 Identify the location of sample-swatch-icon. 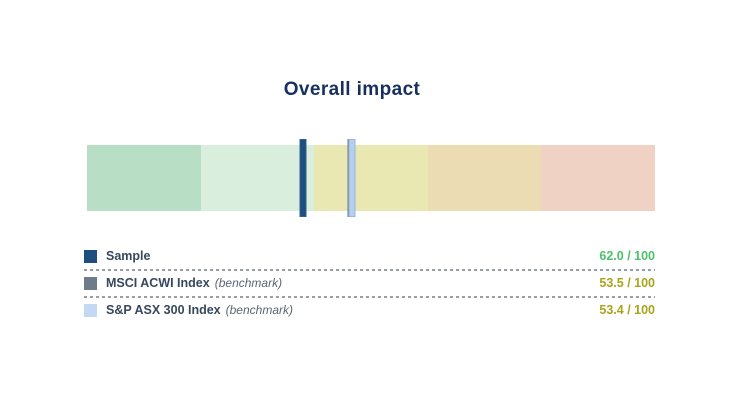
(90, 256).